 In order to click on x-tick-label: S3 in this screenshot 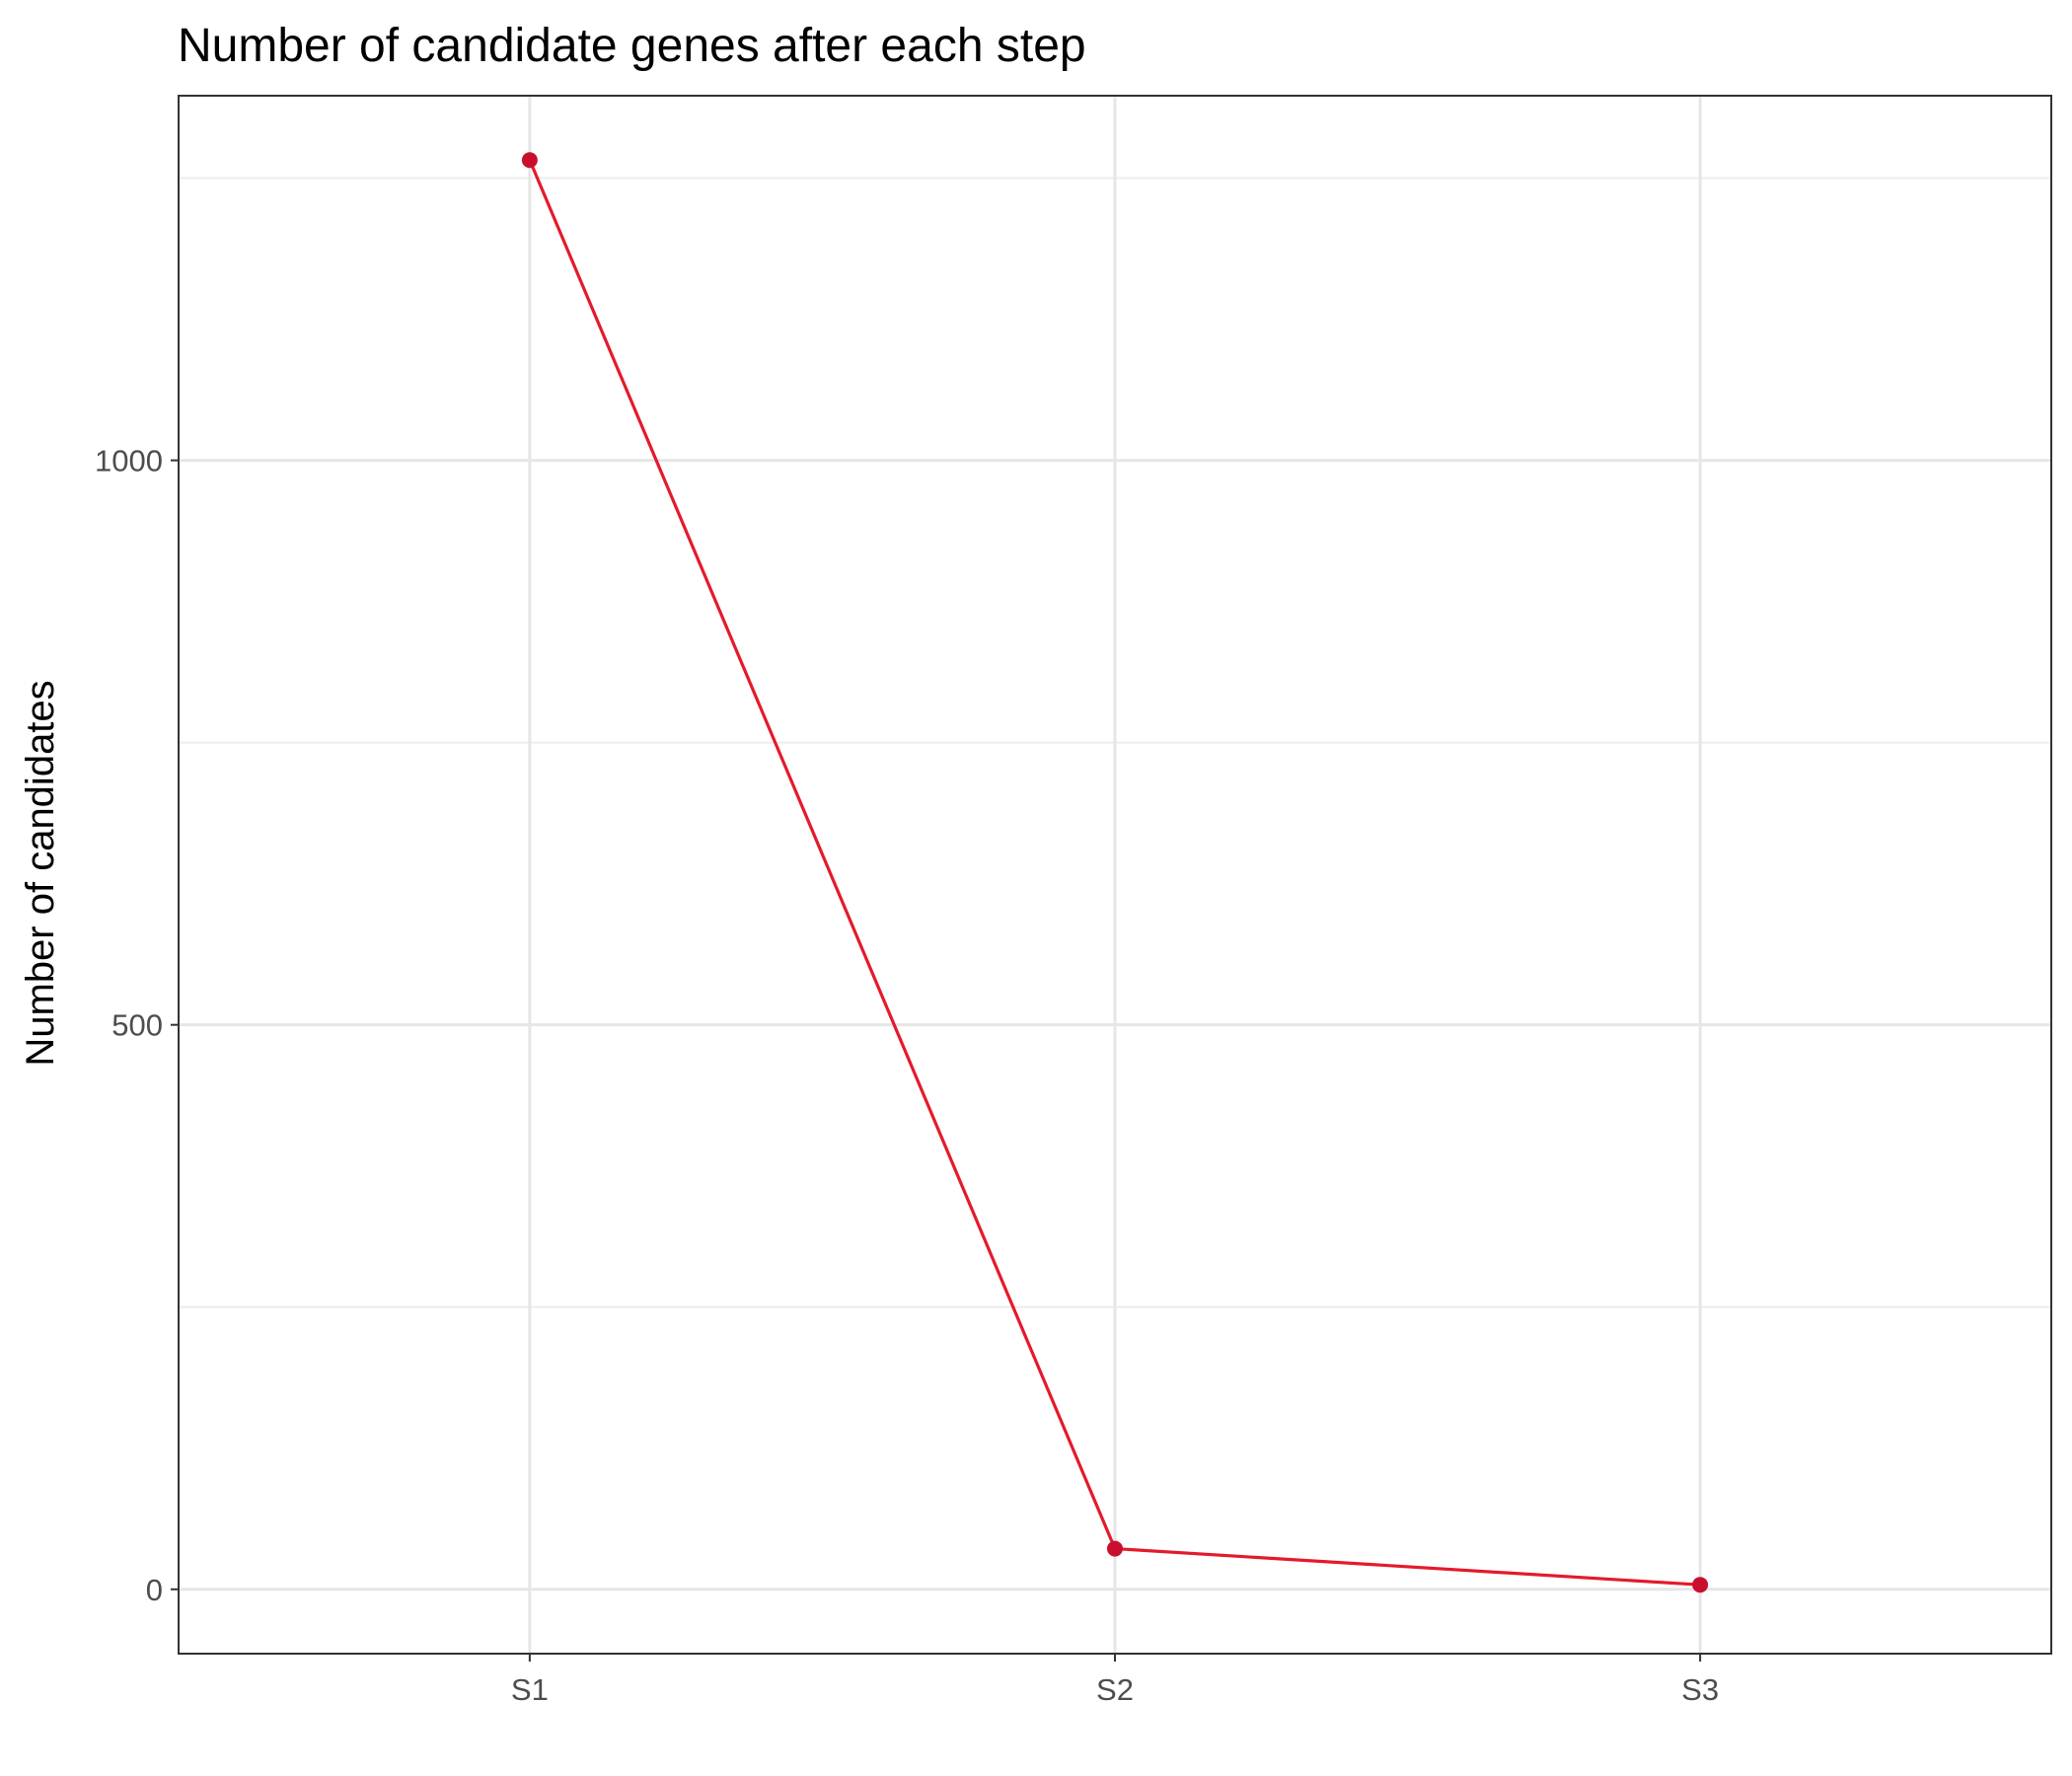, I will do `click(1700, 1690)`.